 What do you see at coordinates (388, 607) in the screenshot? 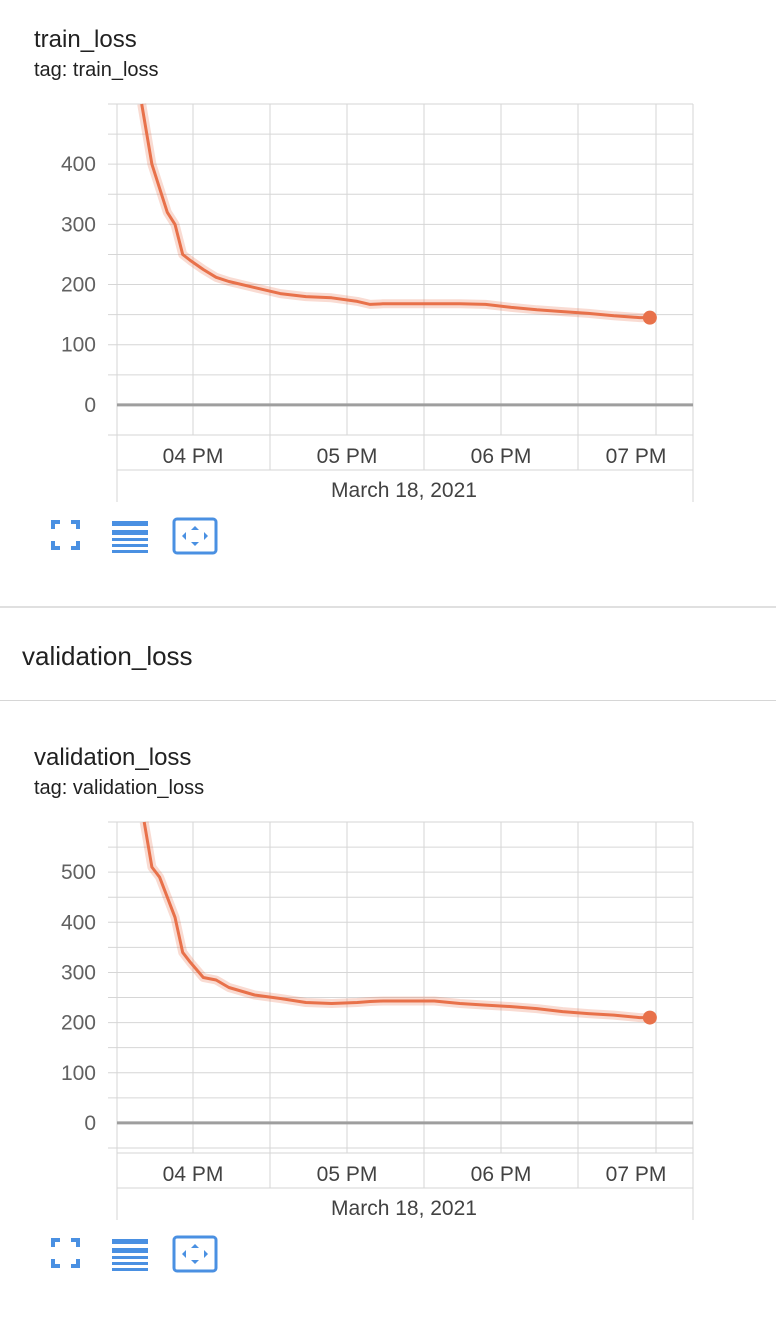
I see `section-divider` at bounding box center [388, 607].